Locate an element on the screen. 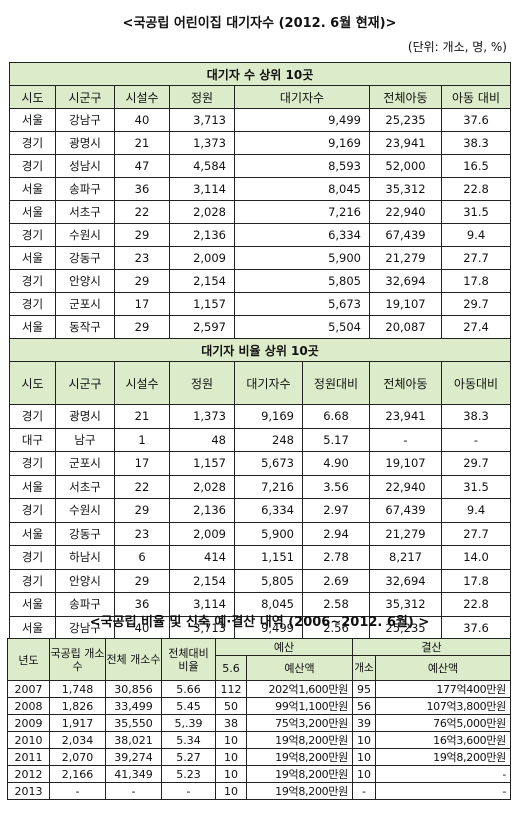 Image resolution: width=519 pixels, height=819 pixels. table-row: 대구 남구 1 48 248 5.17- - is located at coordinates (260, 439).